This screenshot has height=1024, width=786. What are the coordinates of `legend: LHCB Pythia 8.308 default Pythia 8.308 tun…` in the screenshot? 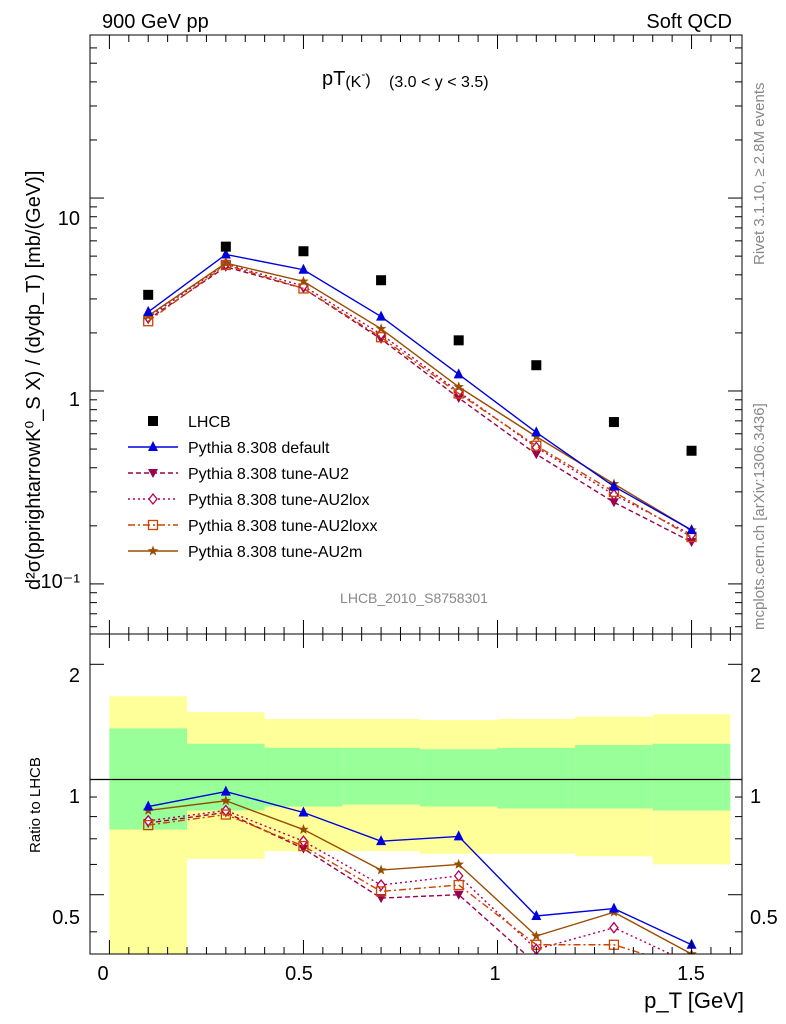 It's located at (252, 487).